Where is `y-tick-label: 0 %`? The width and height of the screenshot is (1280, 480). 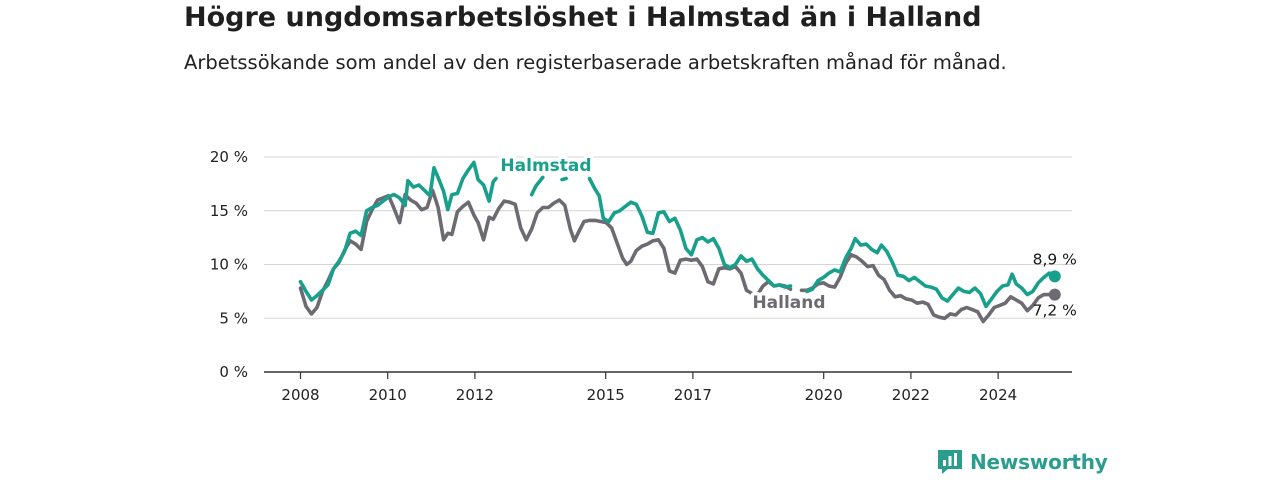 y-tick-label: 0 % is located at coordinates (233, 372).